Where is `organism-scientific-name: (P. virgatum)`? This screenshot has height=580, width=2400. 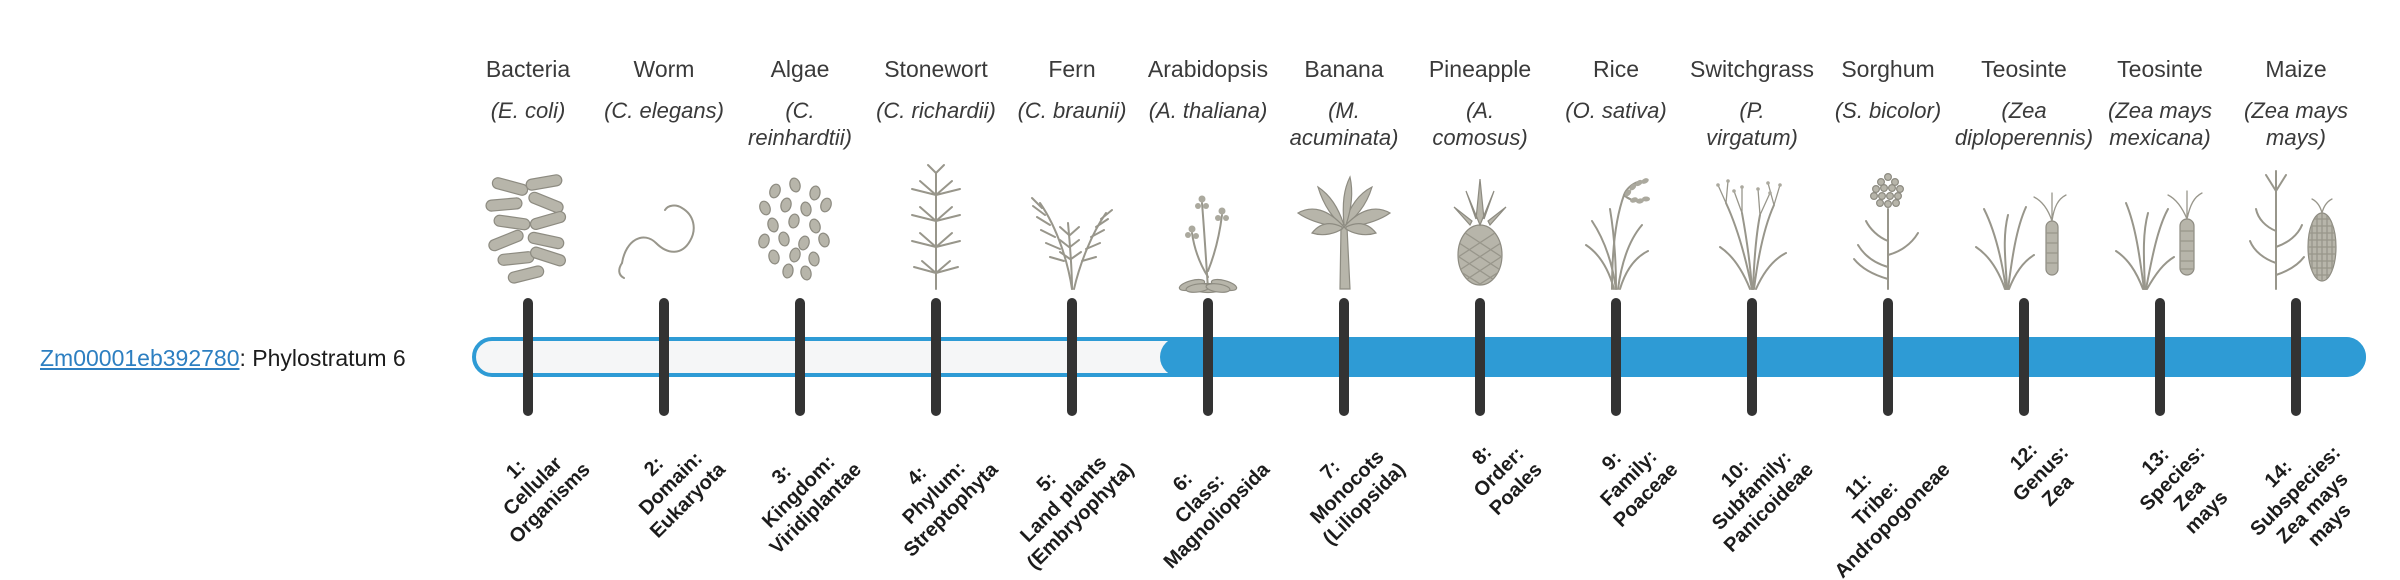 organism-scientific-name: (P. virgatum) is located at coordinates (1752, 124).